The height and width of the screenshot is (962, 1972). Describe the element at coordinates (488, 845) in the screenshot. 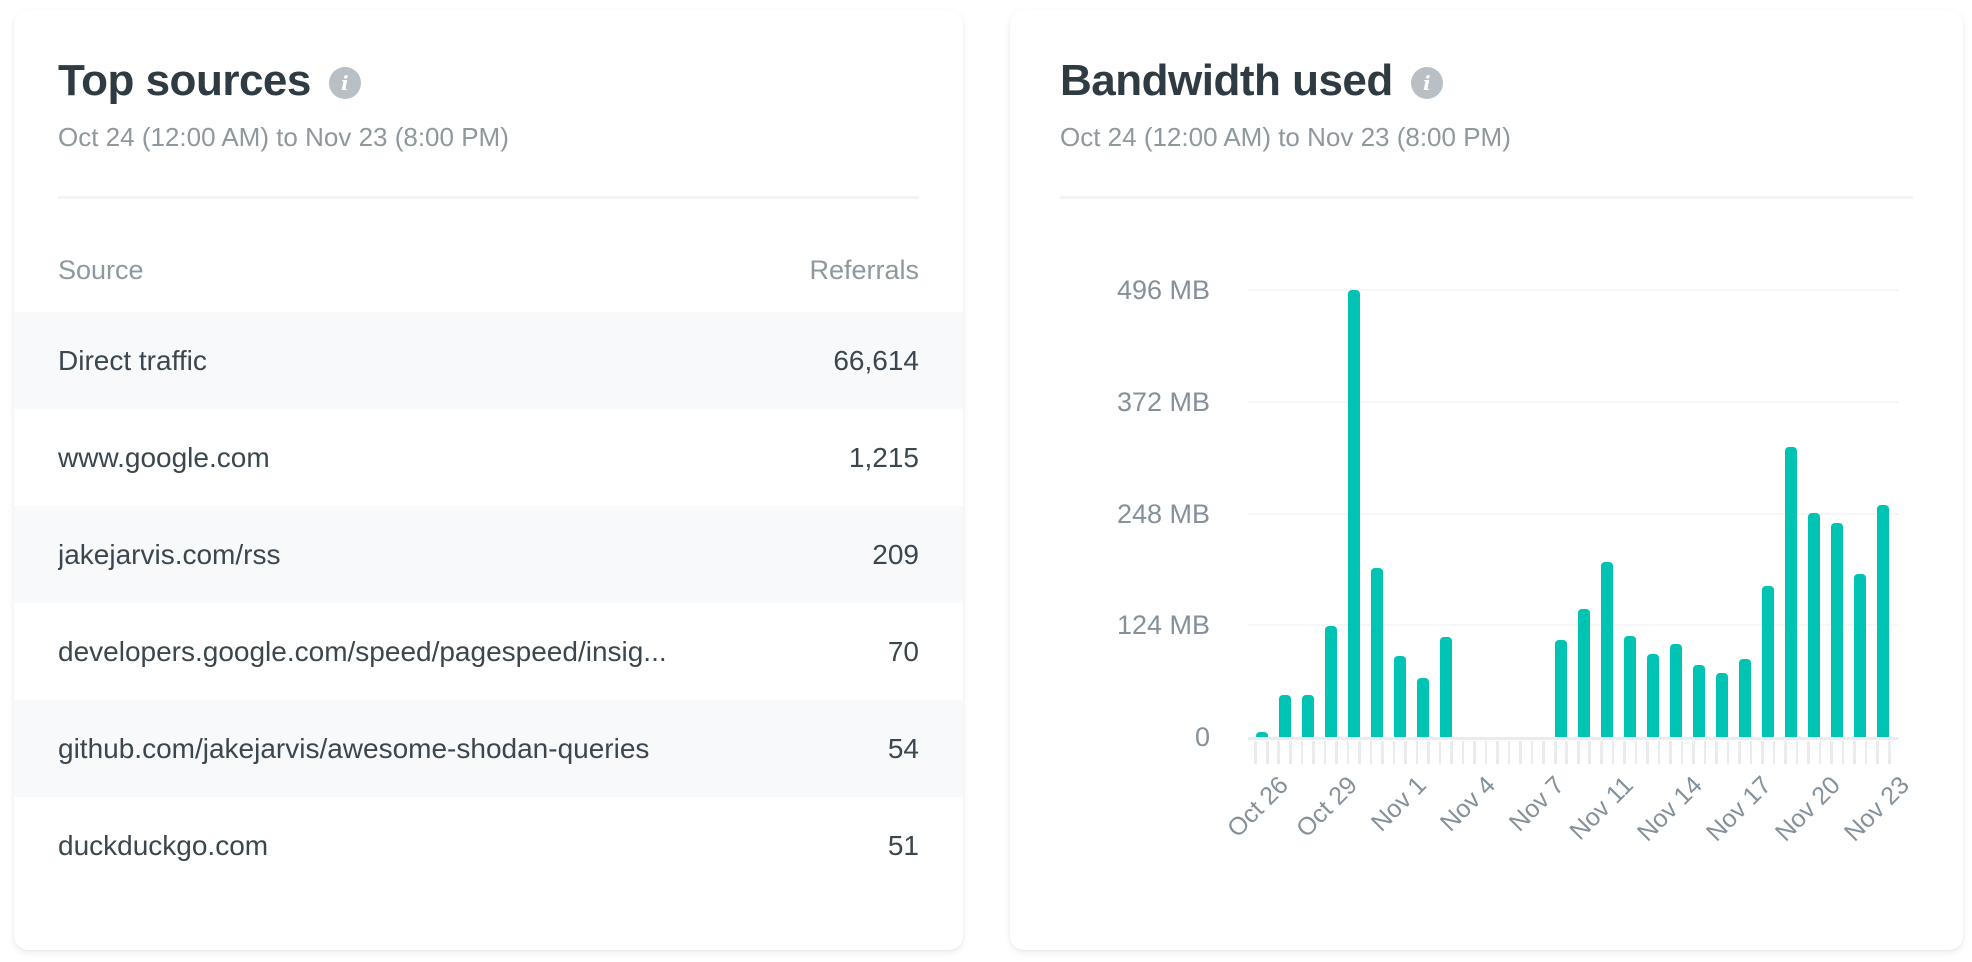

I see `table-row: duckduckgo.com 51` at that location.